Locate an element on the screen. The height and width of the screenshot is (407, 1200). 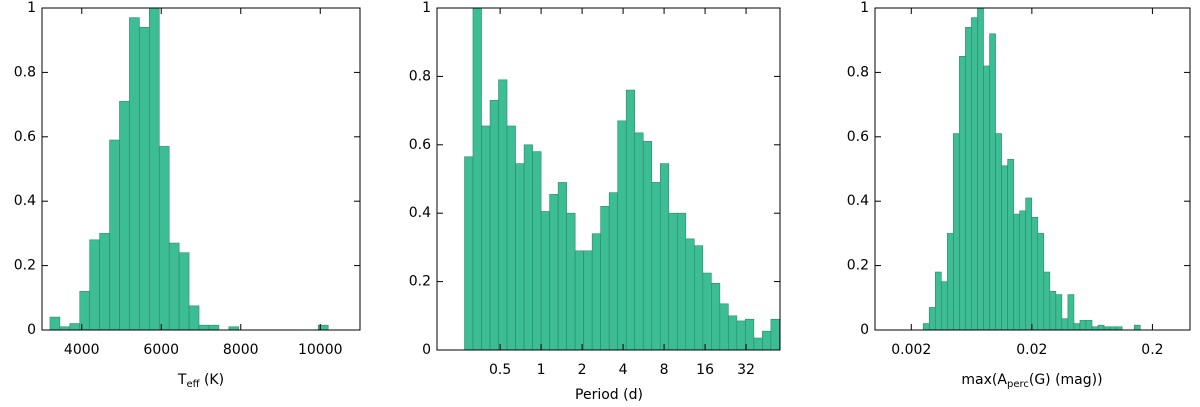
x-axis-label-sub: perc is located at coordinates (1018, 384).